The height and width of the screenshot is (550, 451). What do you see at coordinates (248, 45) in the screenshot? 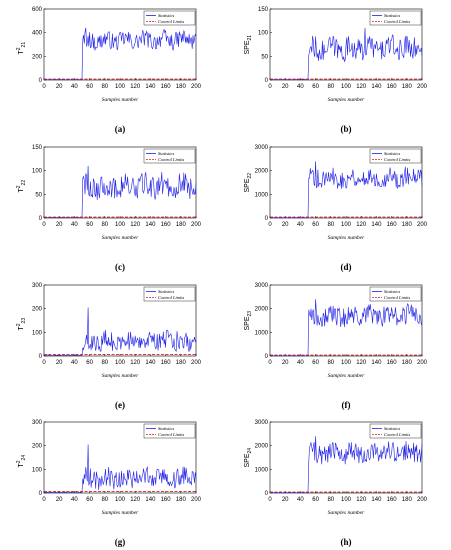
I see `y-axis-label: SPE21` at bounding box center [248, 45].